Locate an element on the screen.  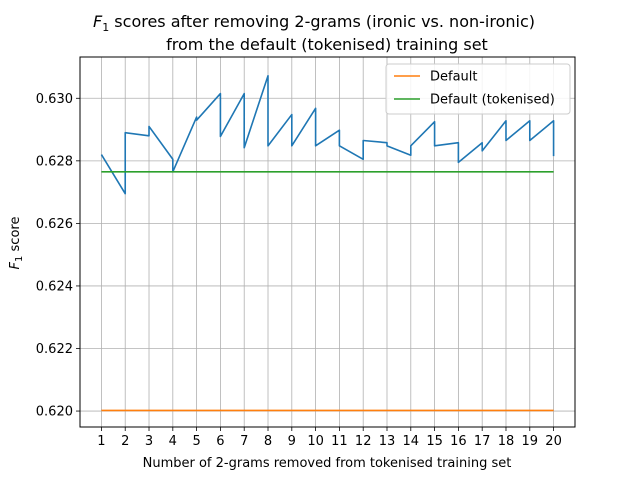
x-tick-label: 1 is located at coordinates (101, 441).